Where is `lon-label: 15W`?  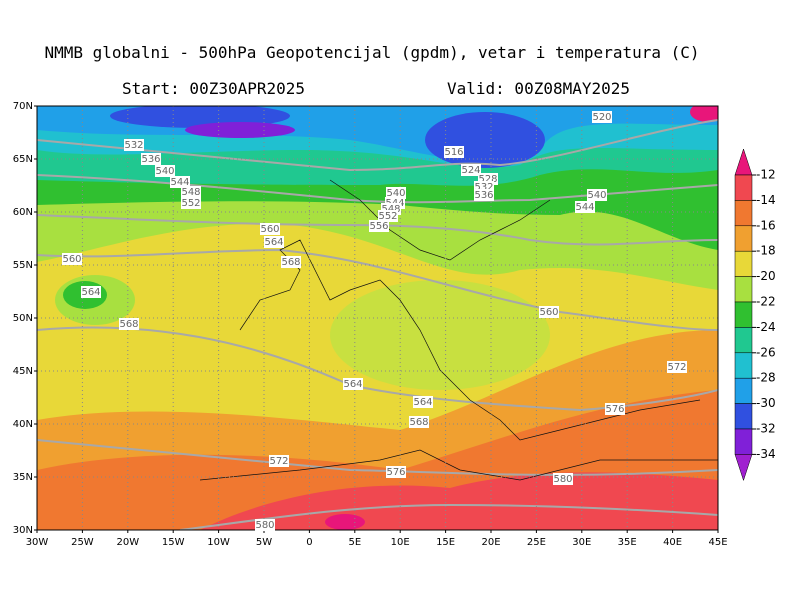
lon-label: 15W is located at coordinates (173, 542).